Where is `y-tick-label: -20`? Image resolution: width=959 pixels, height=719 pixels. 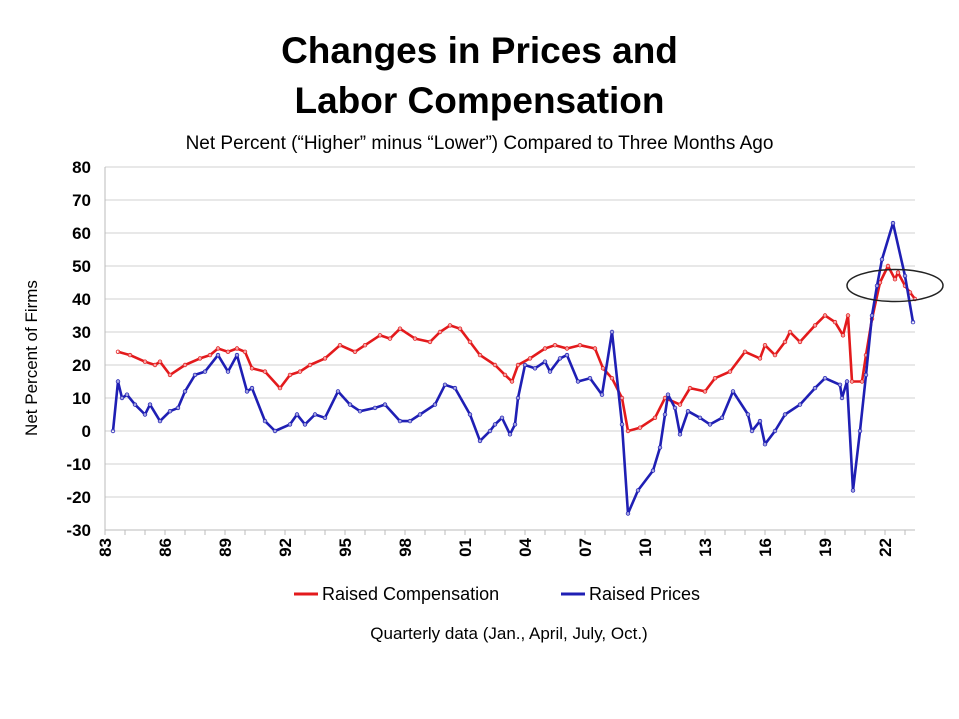 y-tick-label: -20 is located at coordinates (78, 497).